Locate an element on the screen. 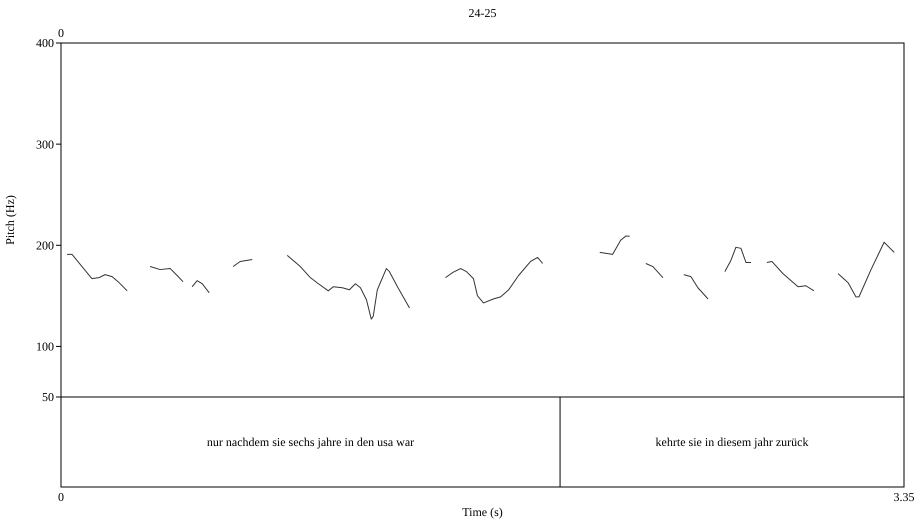 Image resolution: width=919 pixels, height=522 pixels. text: 0 is located at coordinates (61, 33).